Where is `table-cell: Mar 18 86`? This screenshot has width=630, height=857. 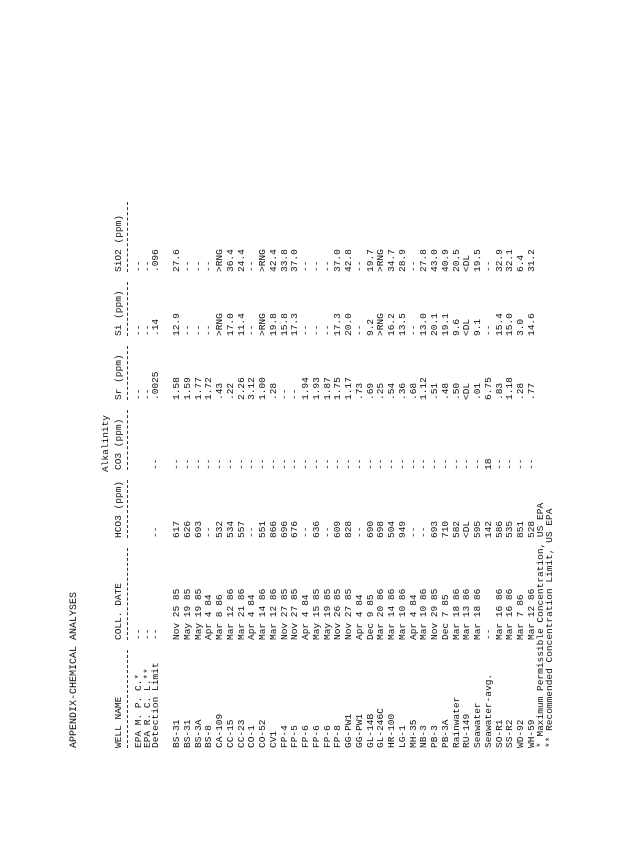
table-cell: Mar 18 86 is located at coordinates (477, 614).